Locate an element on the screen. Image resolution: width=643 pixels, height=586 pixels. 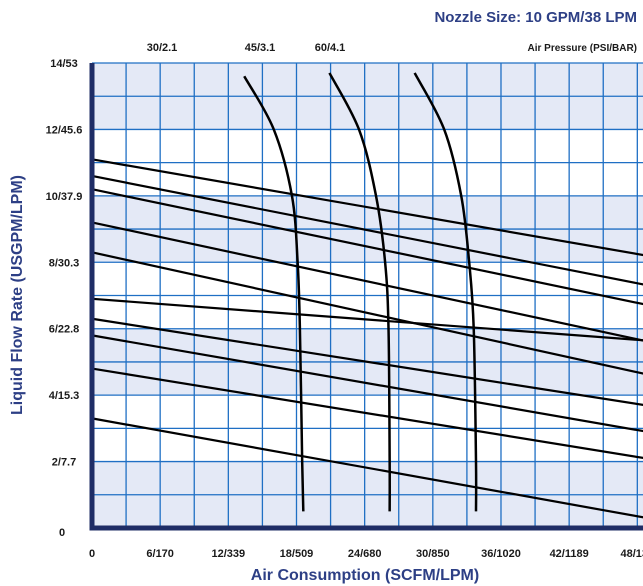
x-tick-label: 0 is located at coordinates (92, 554).